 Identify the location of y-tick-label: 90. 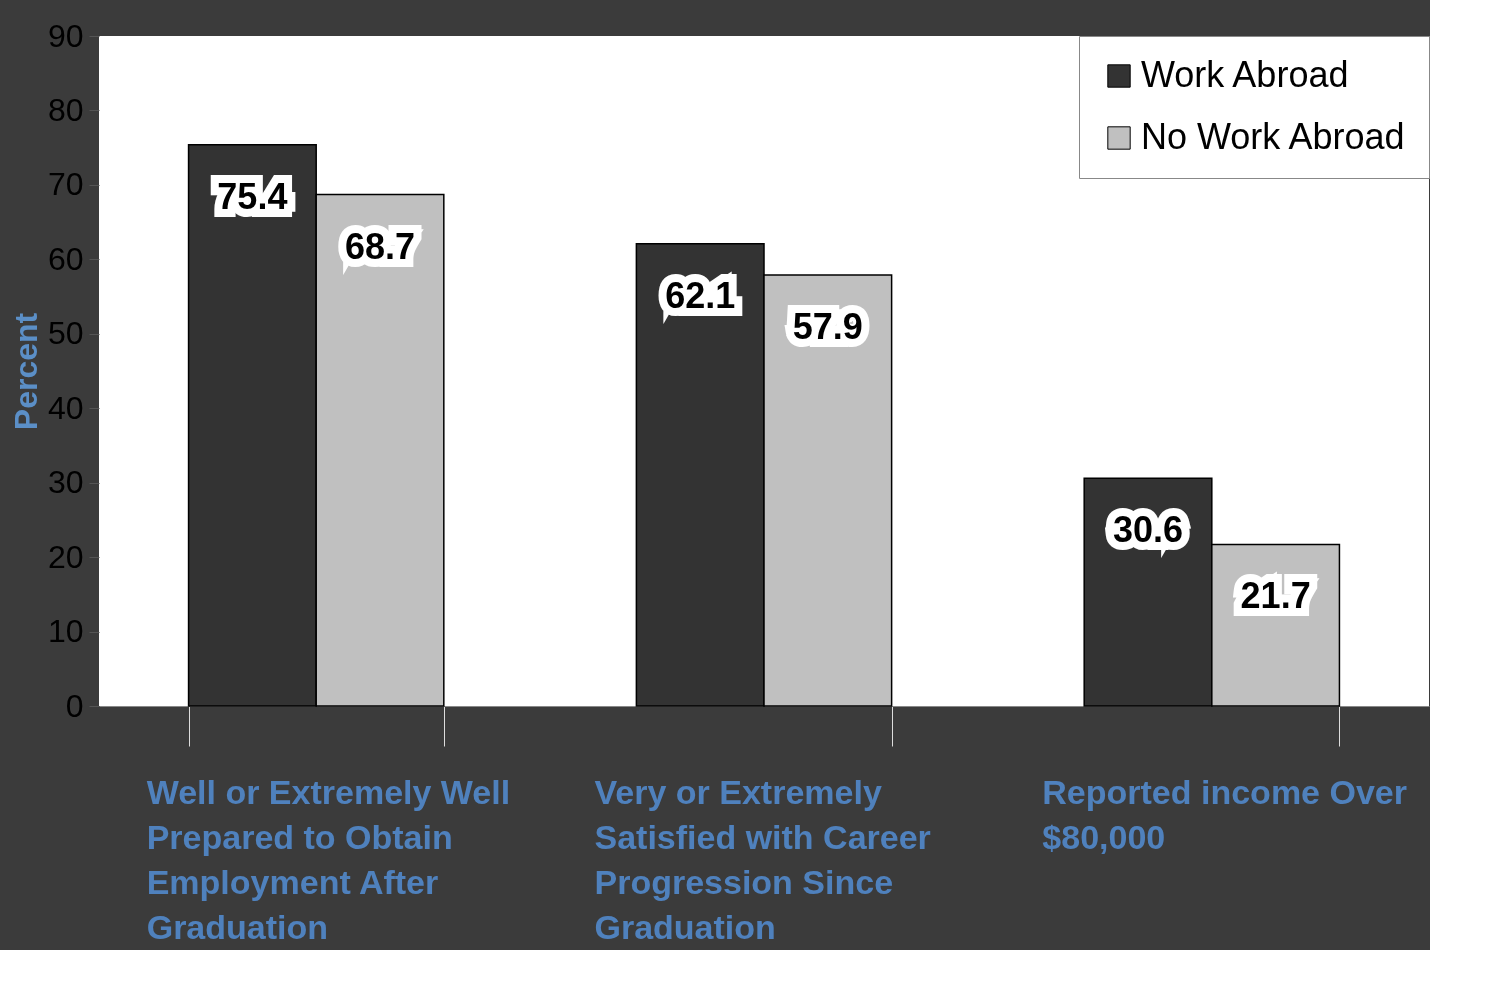
(65, 35).